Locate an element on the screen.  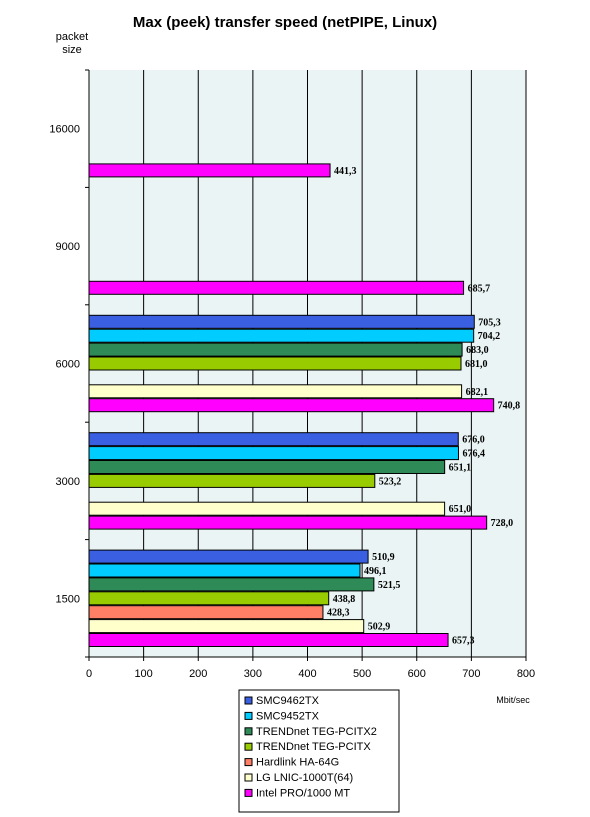
category-labels: 16000 9000 6000 3000 1500 is located at coordinates (64, 365).